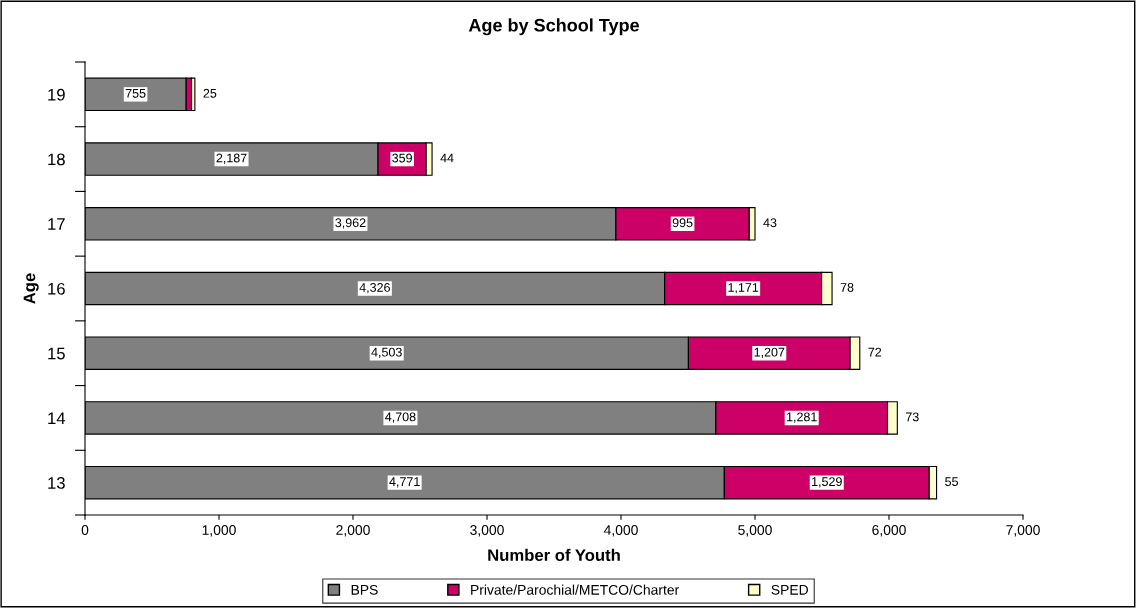 This screenshot has width=1137, height=608. I want to click on x-tick-label: 1,000, so click(219, 531).